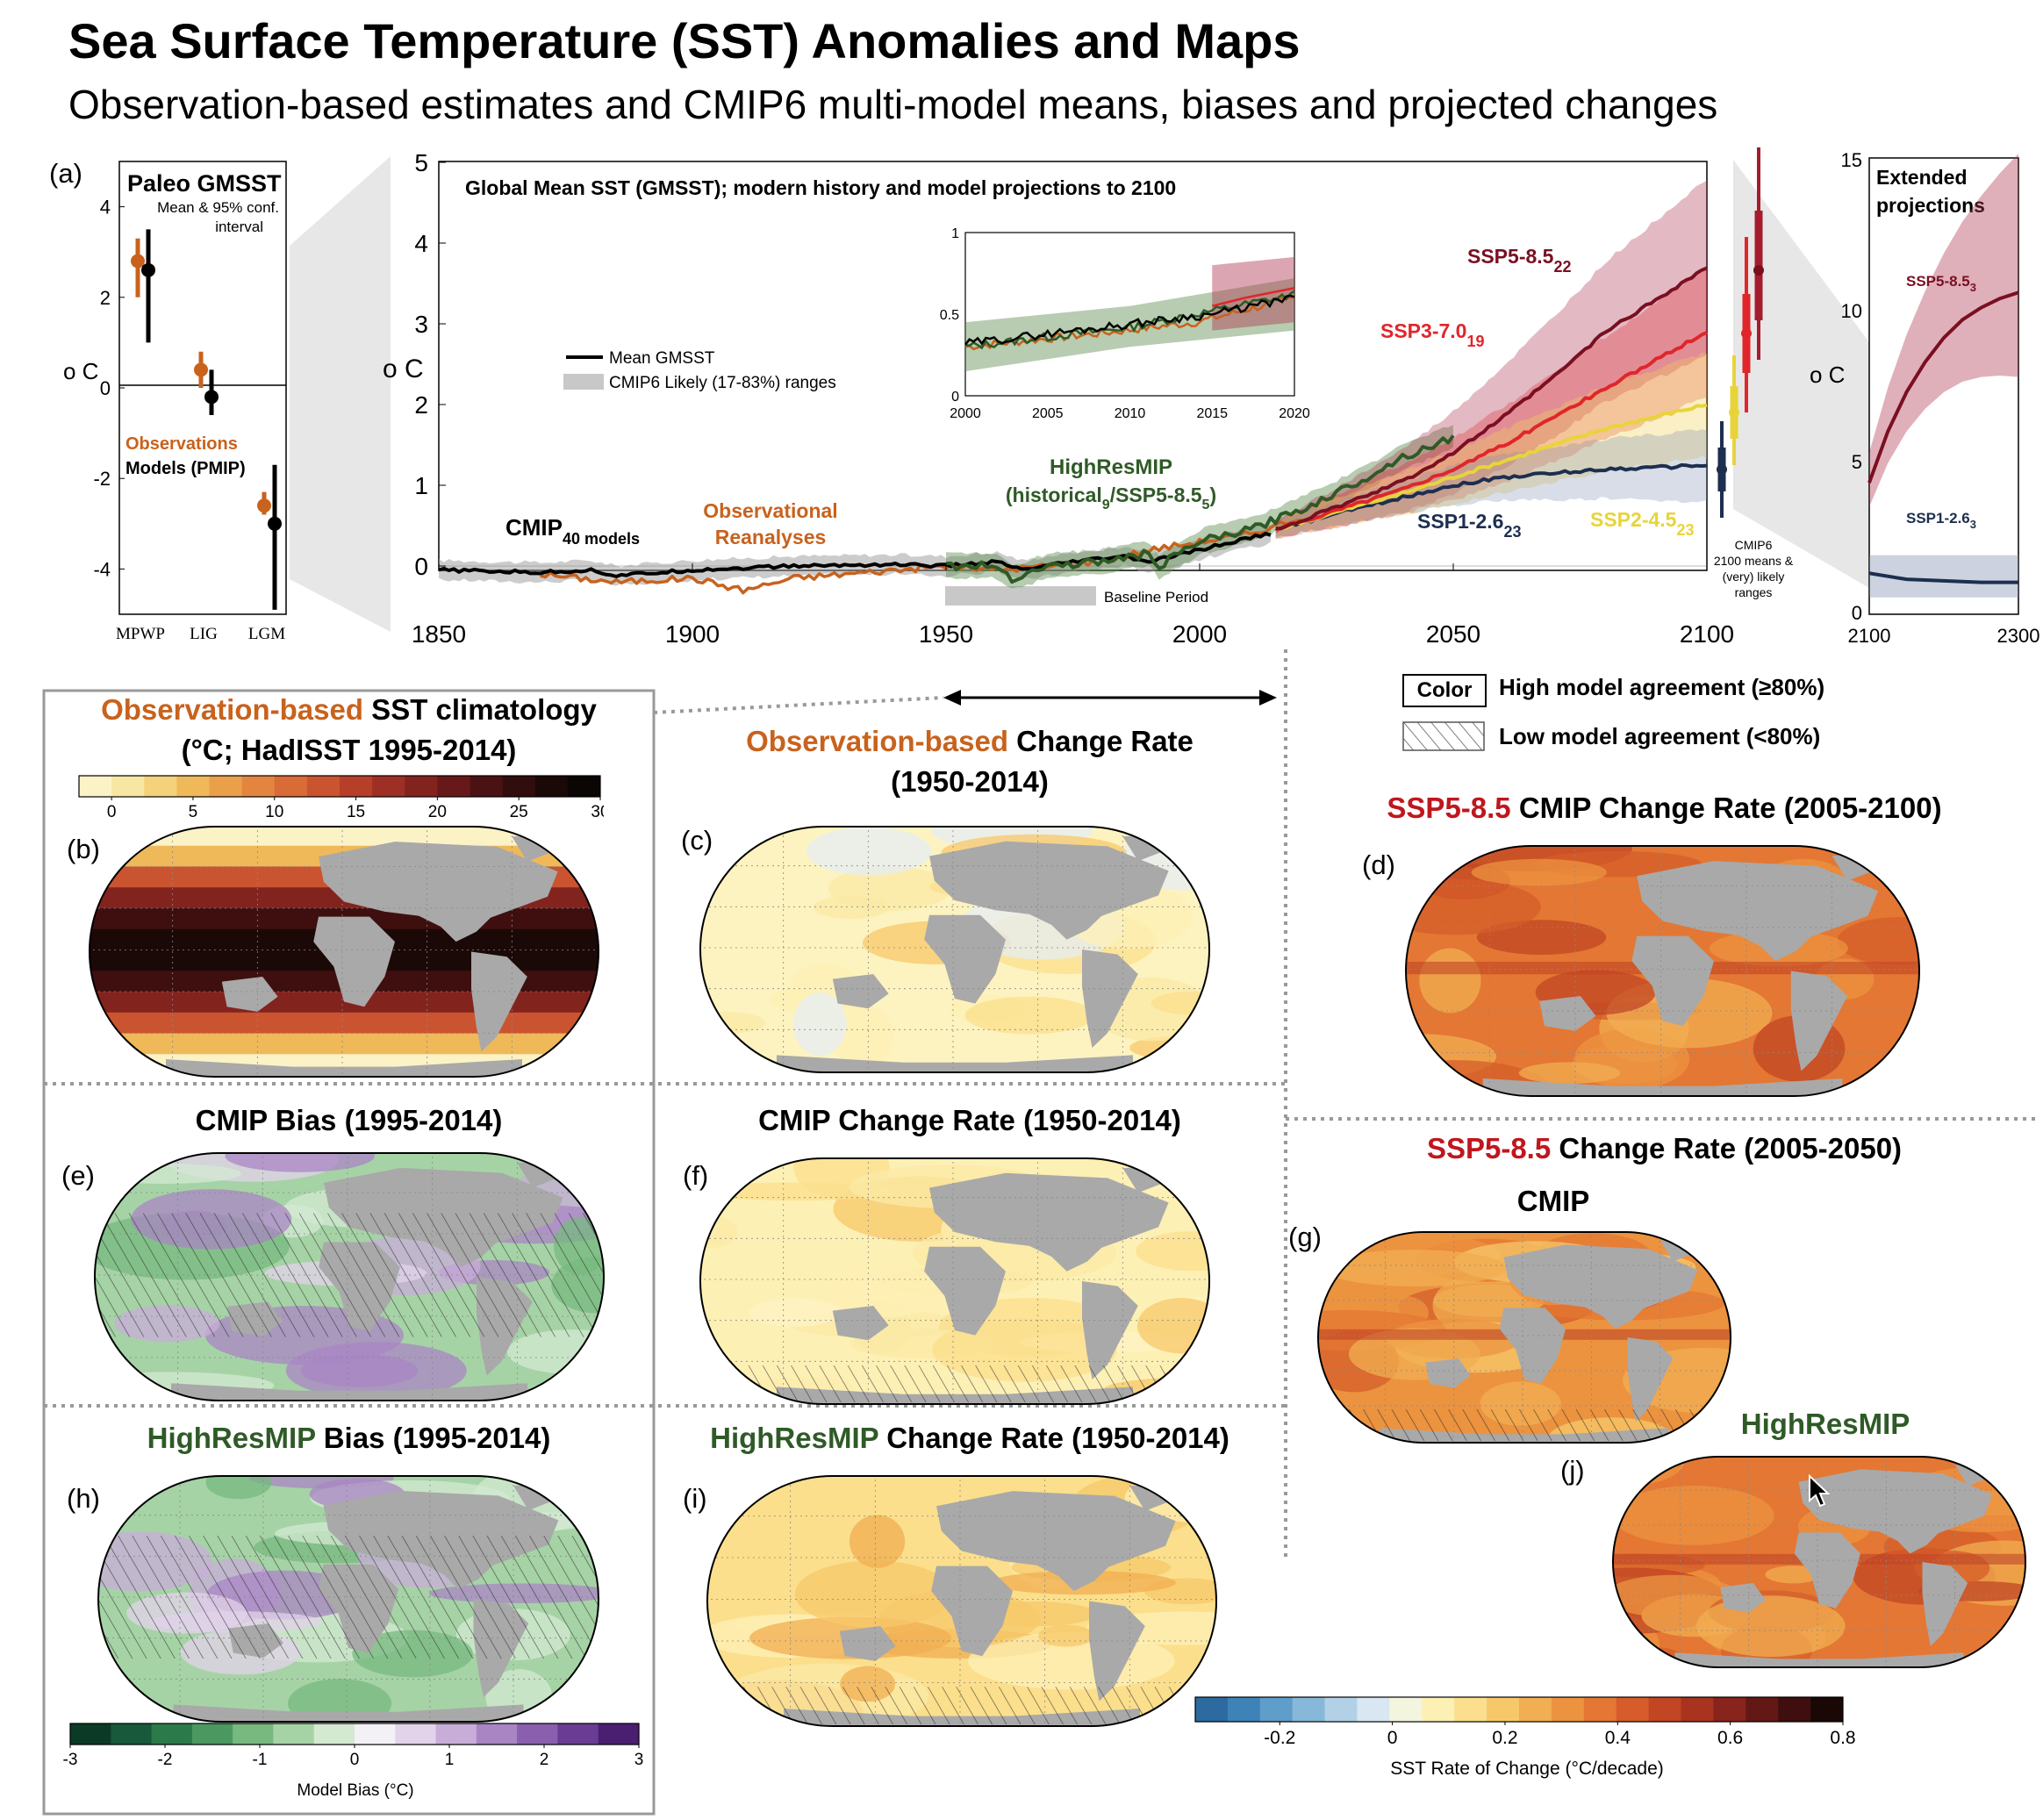 The height and width of the screenshot is (1820, 2043). What do you see at coordinates (1432, 334) in the screenshot?
I see `ssp370-label: SSP3-7.019` at bounding box center [1432, 334].